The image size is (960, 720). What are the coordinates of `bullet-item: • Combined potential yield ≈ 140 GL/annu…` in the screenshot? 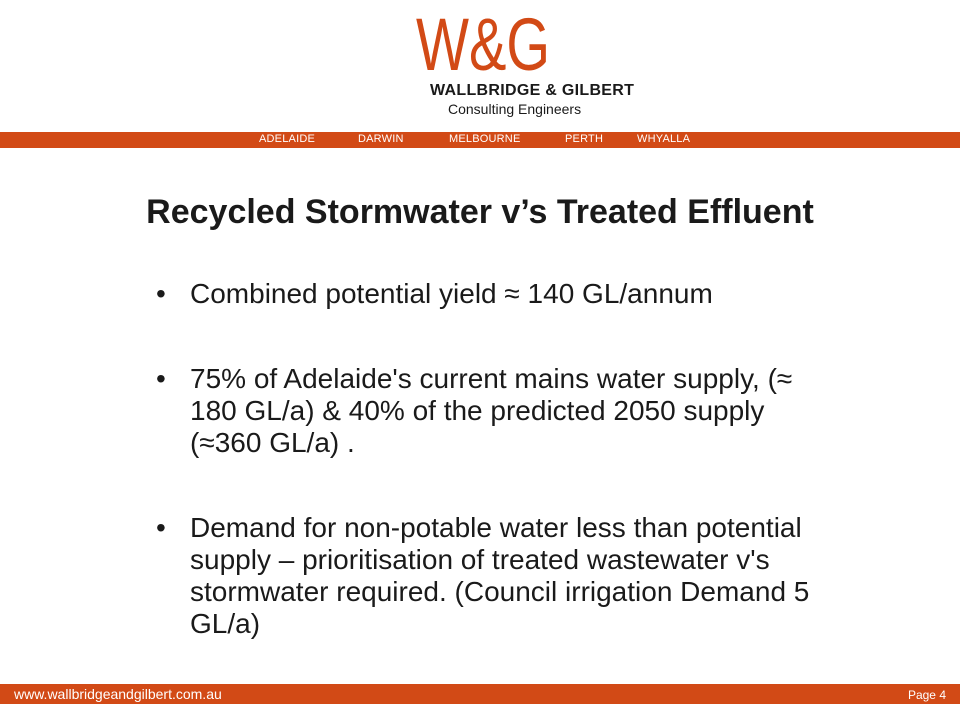 It's located at (490, 294).